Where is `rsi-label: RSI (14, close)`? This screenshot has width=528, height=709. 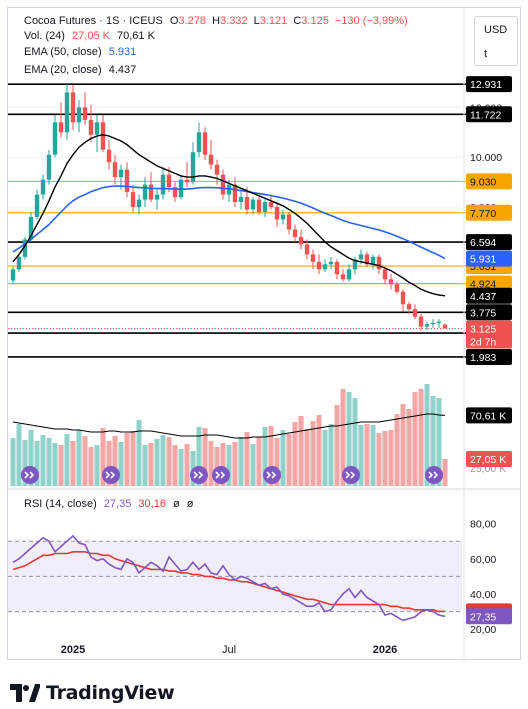
rsi-label: RSI (14, close) is located at coordinates (60, 504).